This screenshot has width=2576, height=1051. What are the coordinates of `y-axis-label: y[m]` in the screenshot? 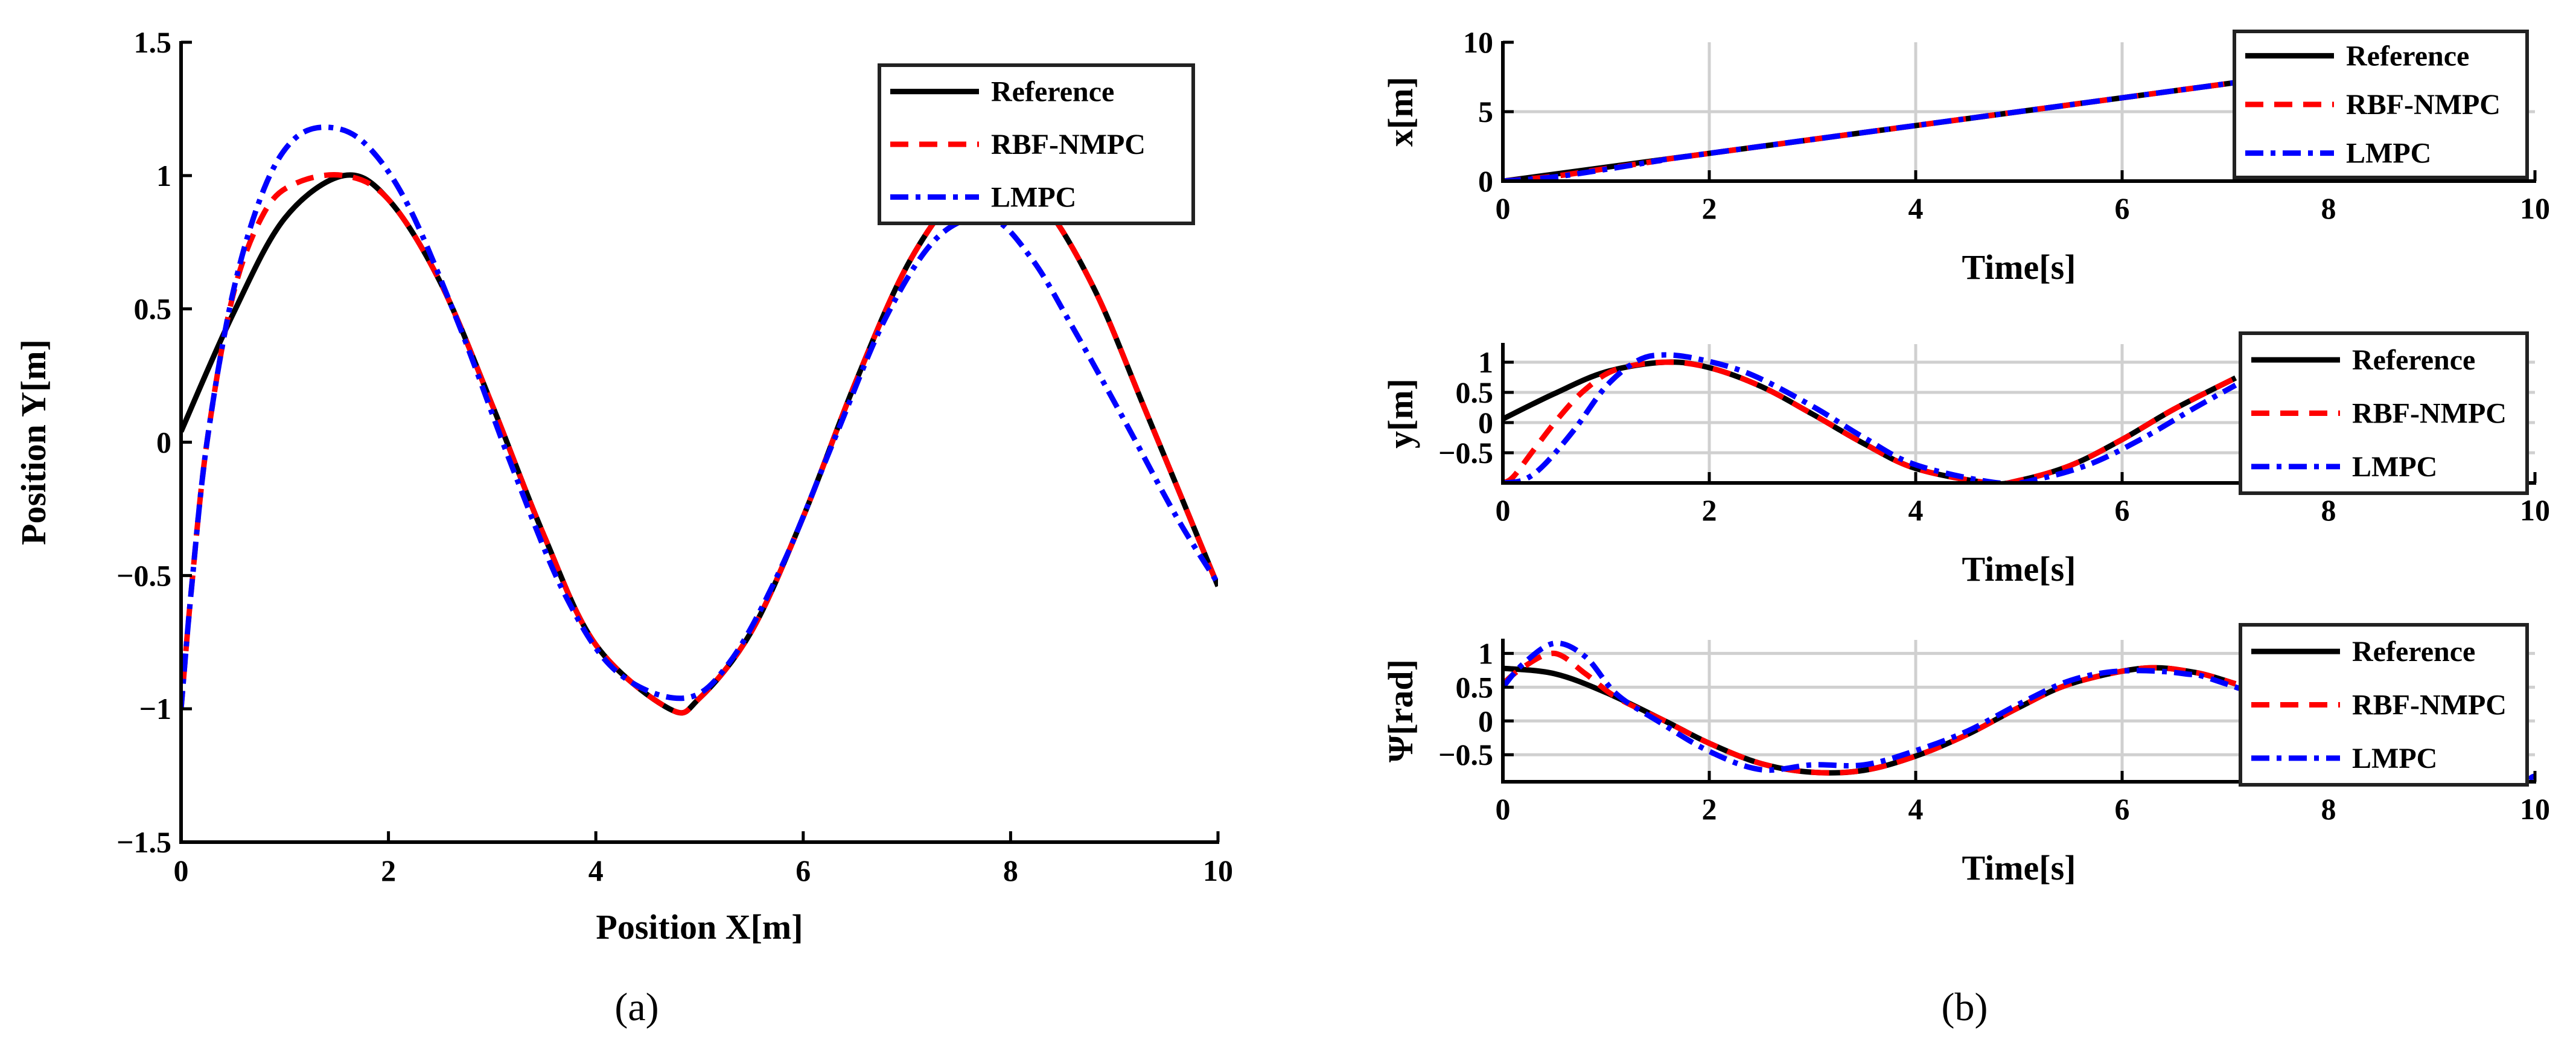 It's located at (1400, 414).